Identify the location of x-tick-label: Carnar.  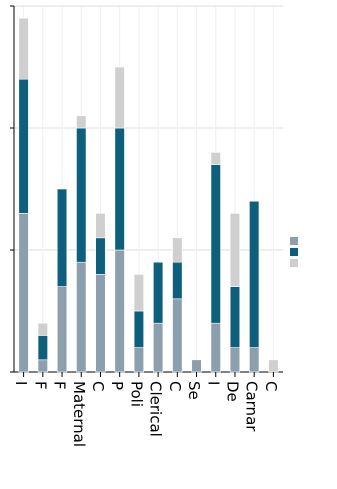
(252, 406).